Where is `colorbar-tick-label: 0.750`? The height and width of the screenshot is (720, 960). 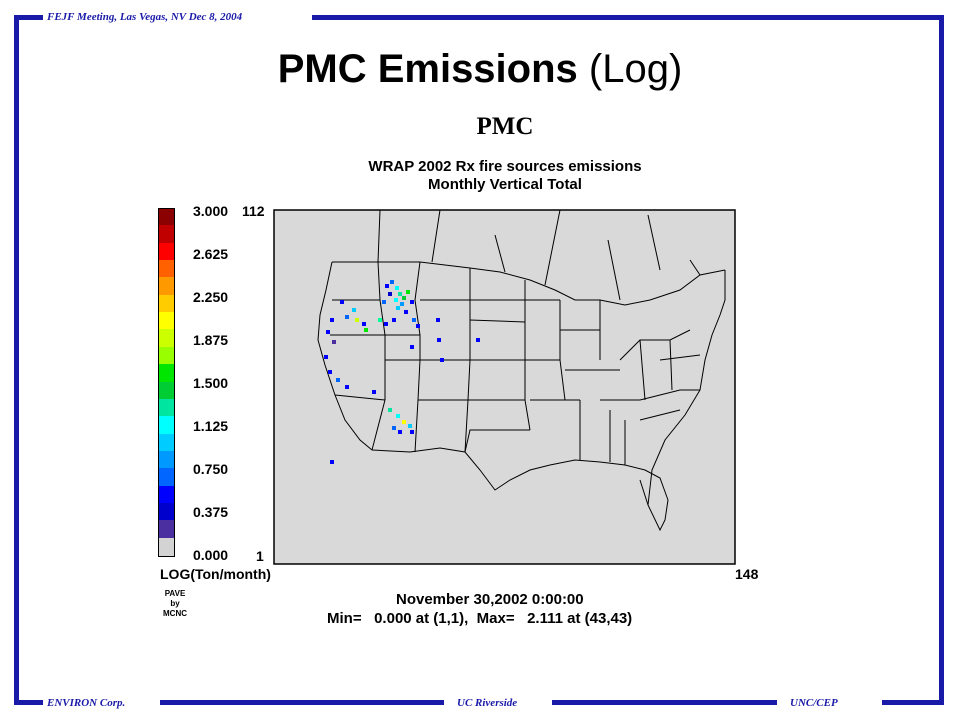 colorbar-tick-label: 0.750 is located at coordinates (211, 469).